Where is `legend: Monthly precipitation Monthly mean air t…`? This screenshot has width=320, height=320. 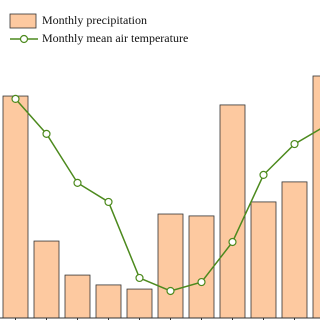 legend: Monthly precipitation Monthly mean air t… is located at coordinates (98, 29).